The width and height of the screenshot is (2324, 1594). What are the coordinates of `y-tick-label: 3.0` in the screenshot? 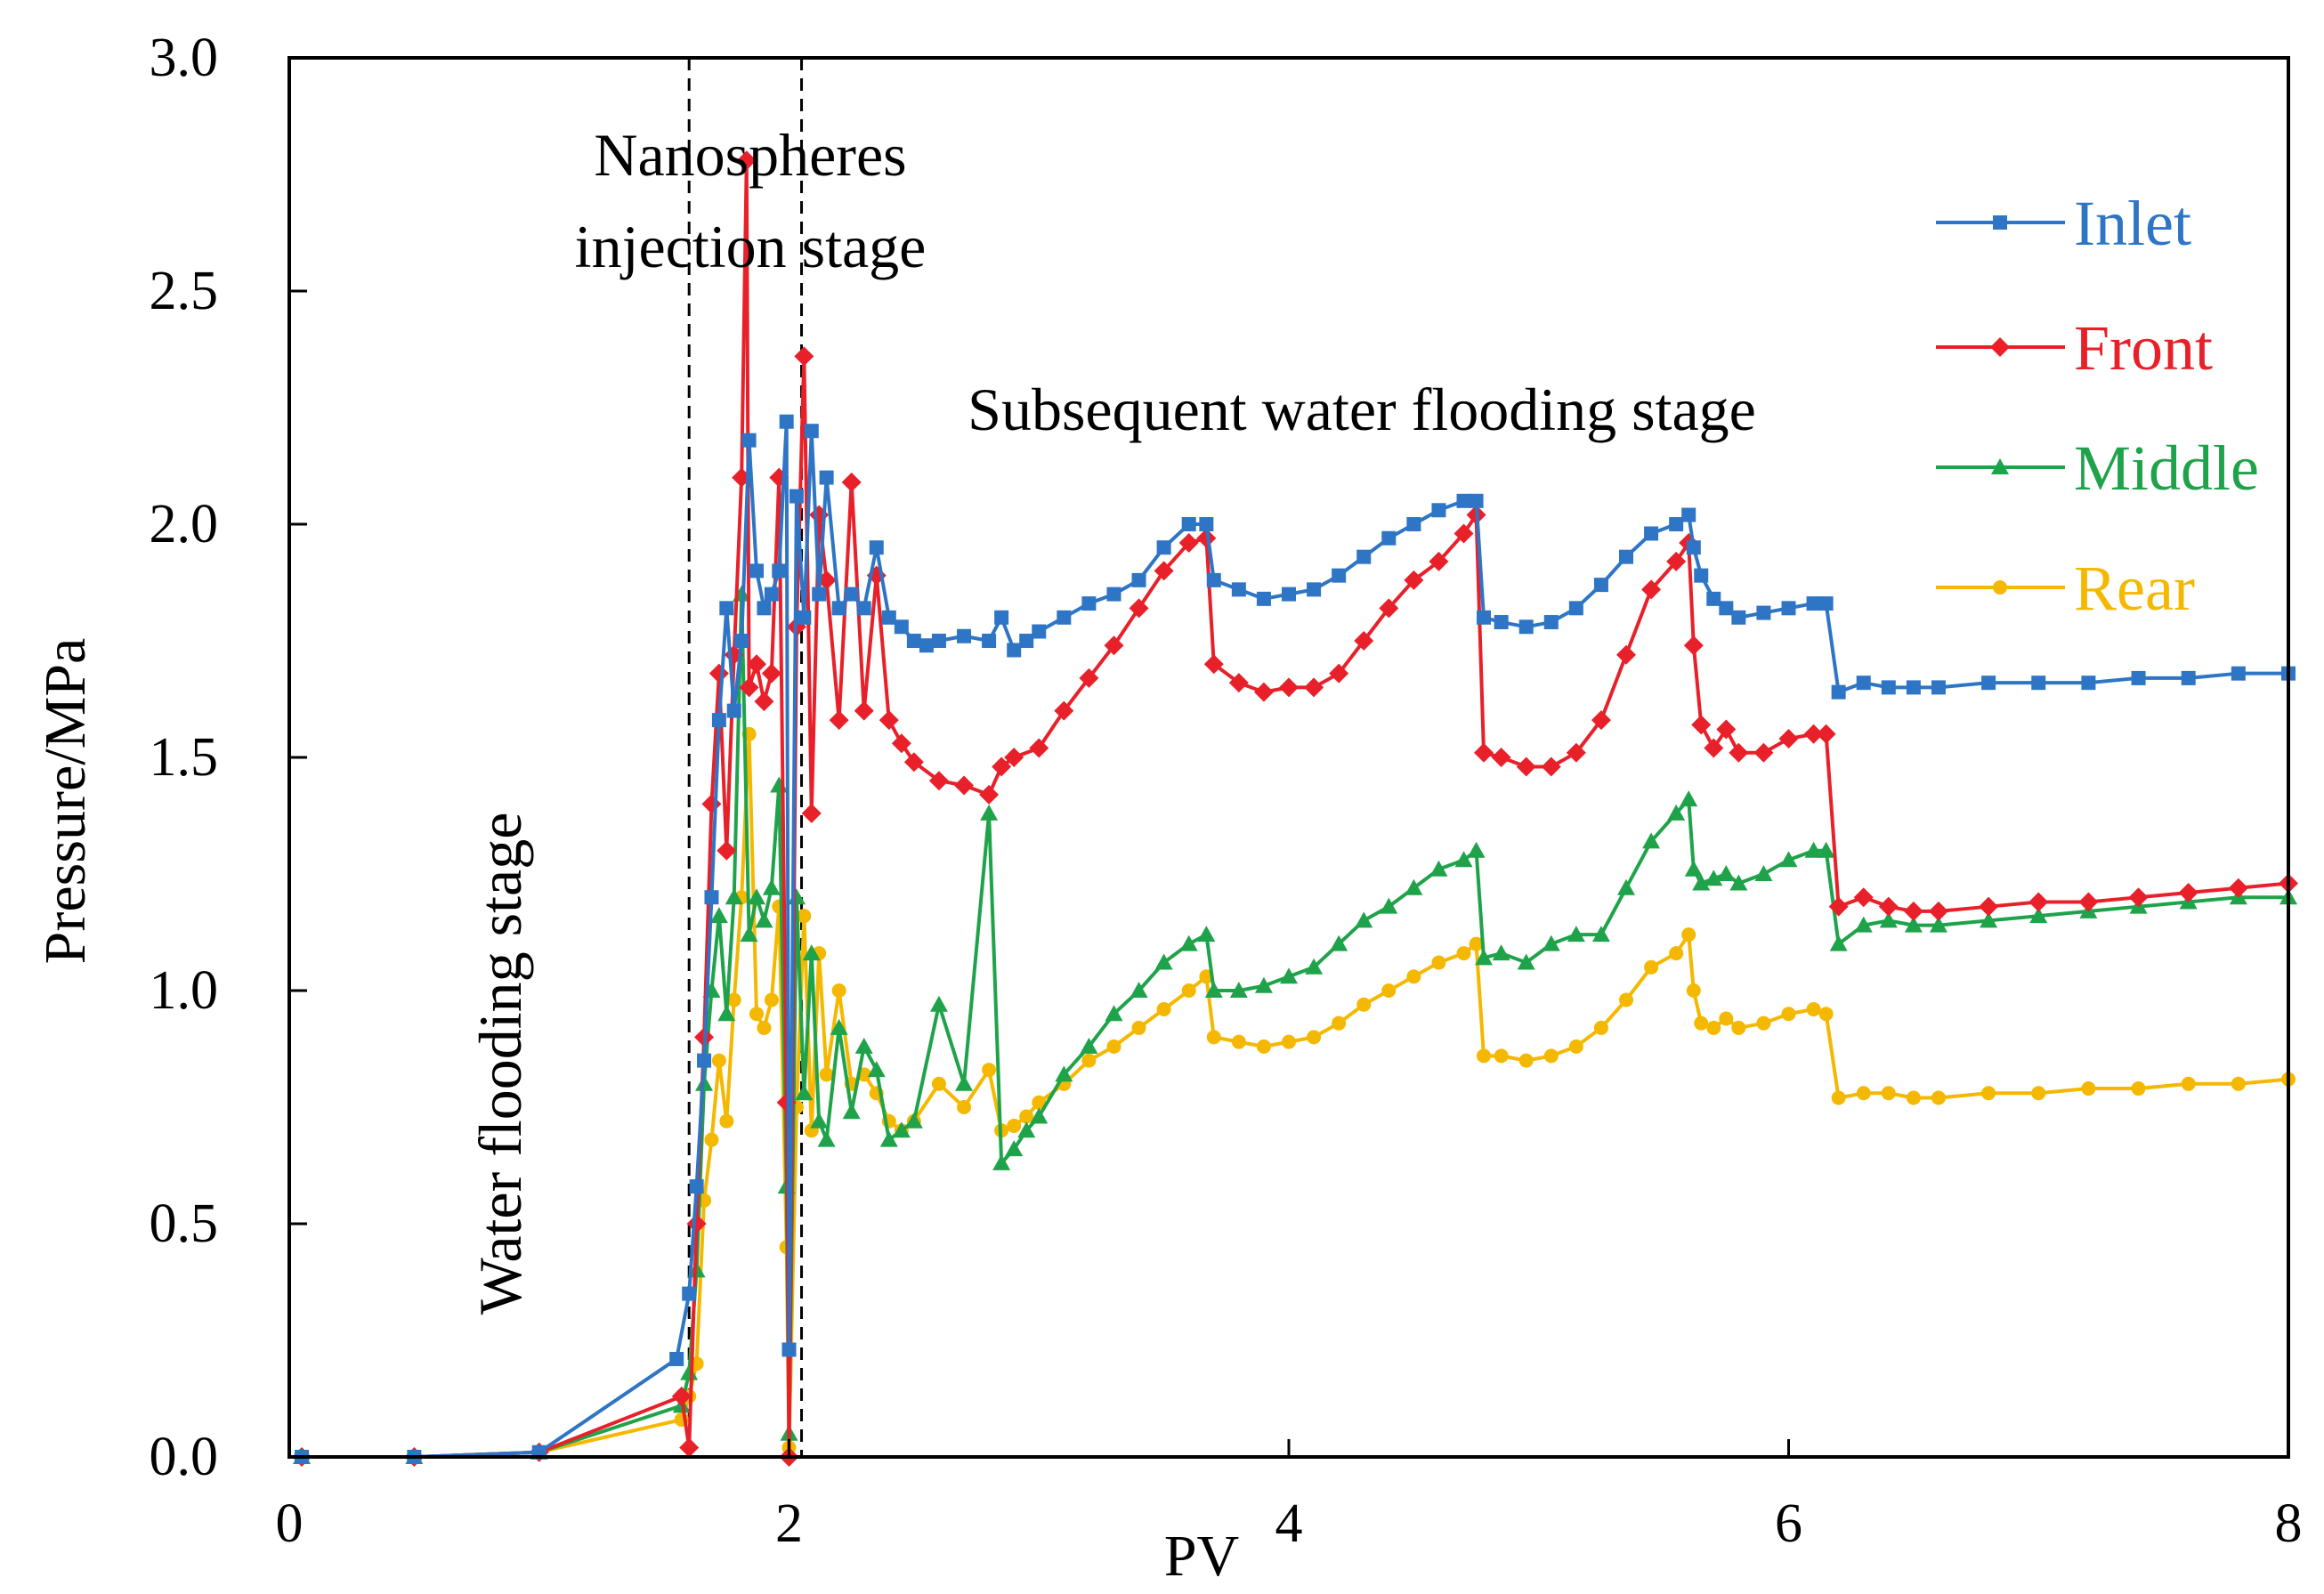 It's located at (184, 58).